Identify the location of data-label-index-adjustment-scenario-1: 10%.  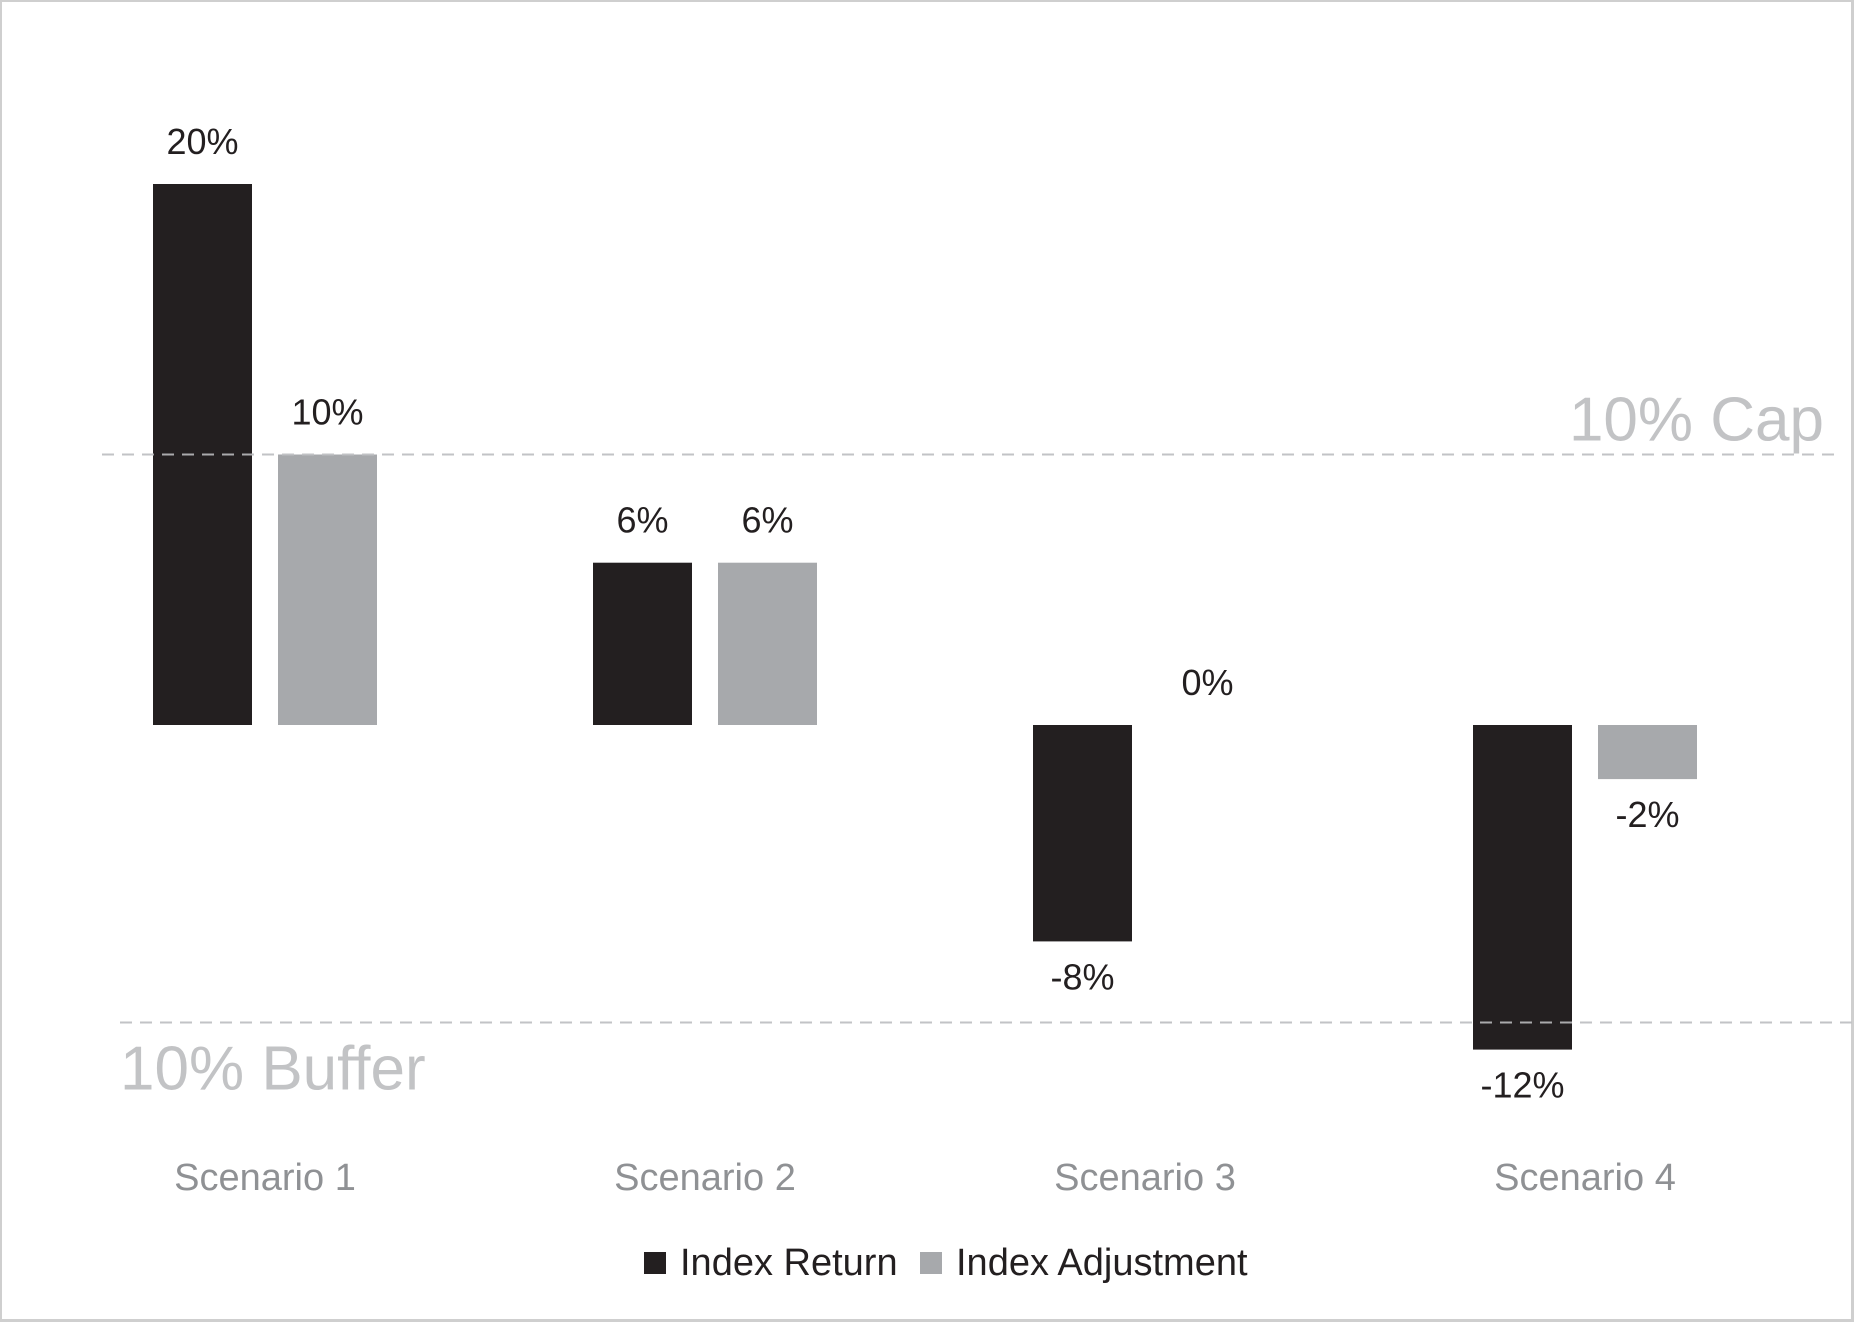
(327, 412).